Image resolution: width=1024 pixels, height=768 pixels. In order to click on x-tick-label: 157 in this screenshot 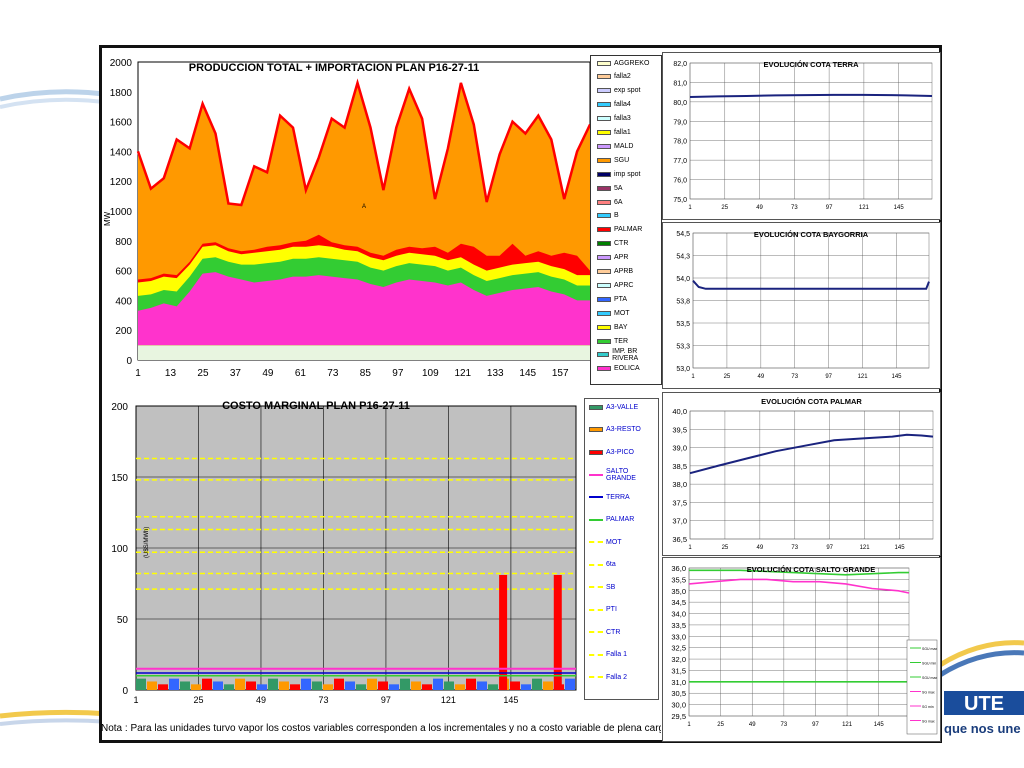, I will do `click(560, 373)`.